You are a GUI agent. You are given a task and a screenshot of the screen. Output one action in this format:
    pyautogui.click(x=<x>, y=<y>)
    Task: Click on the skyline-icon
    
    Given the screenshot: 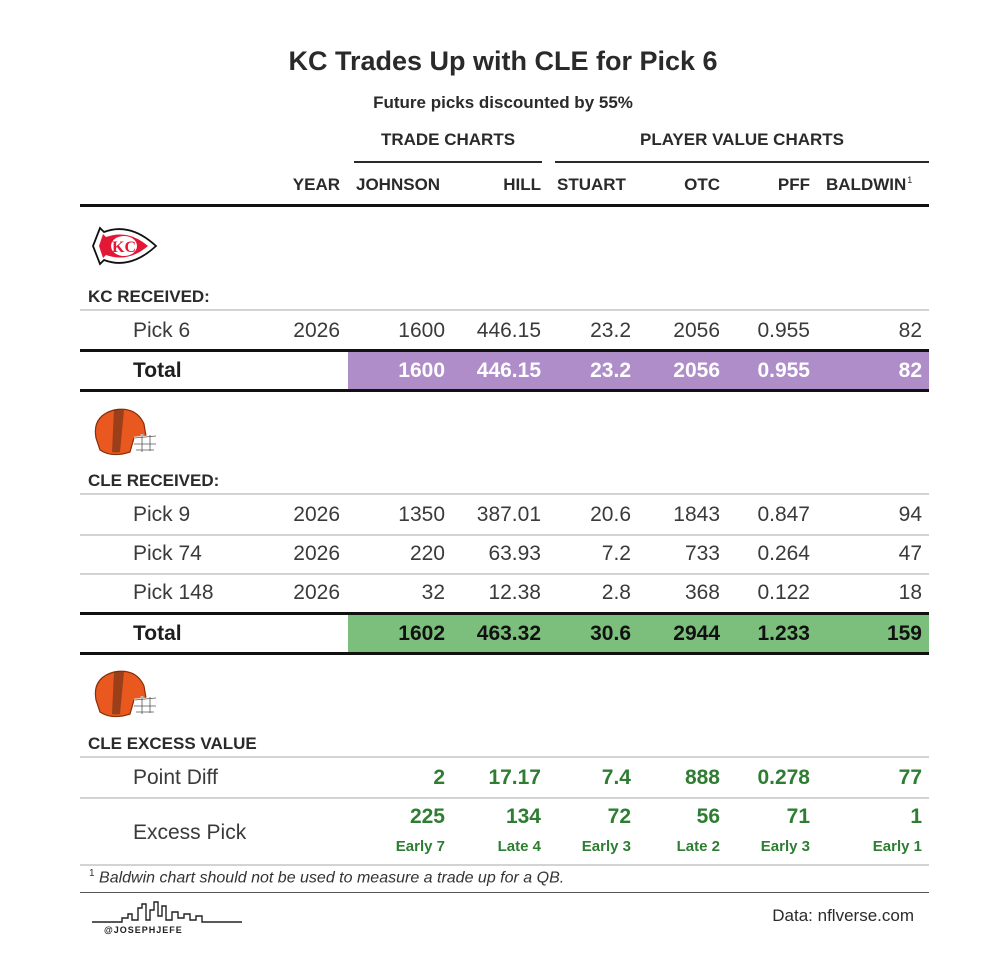 What is the action you would take?
    pyautogui.click(x=167, y=912)
    